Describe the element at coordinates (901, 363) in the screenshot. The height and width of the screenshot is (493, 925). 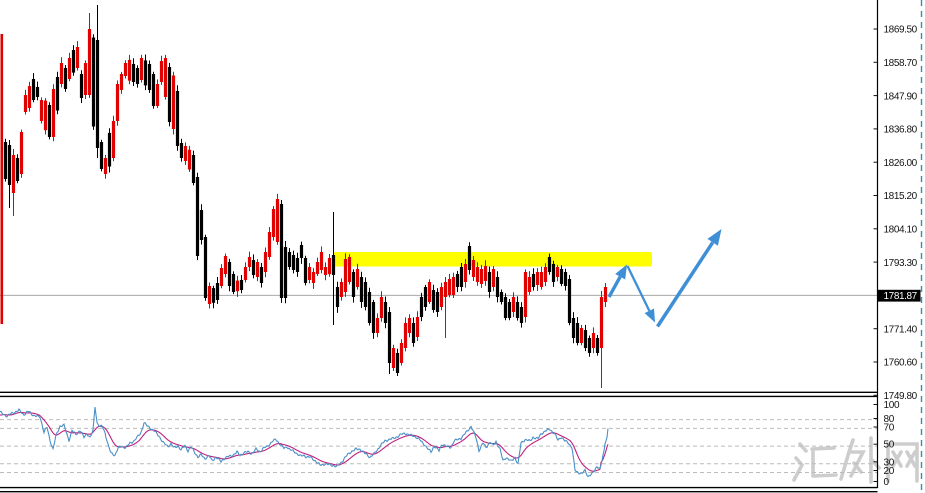
I see `svg-text: 1760.60` at that location.